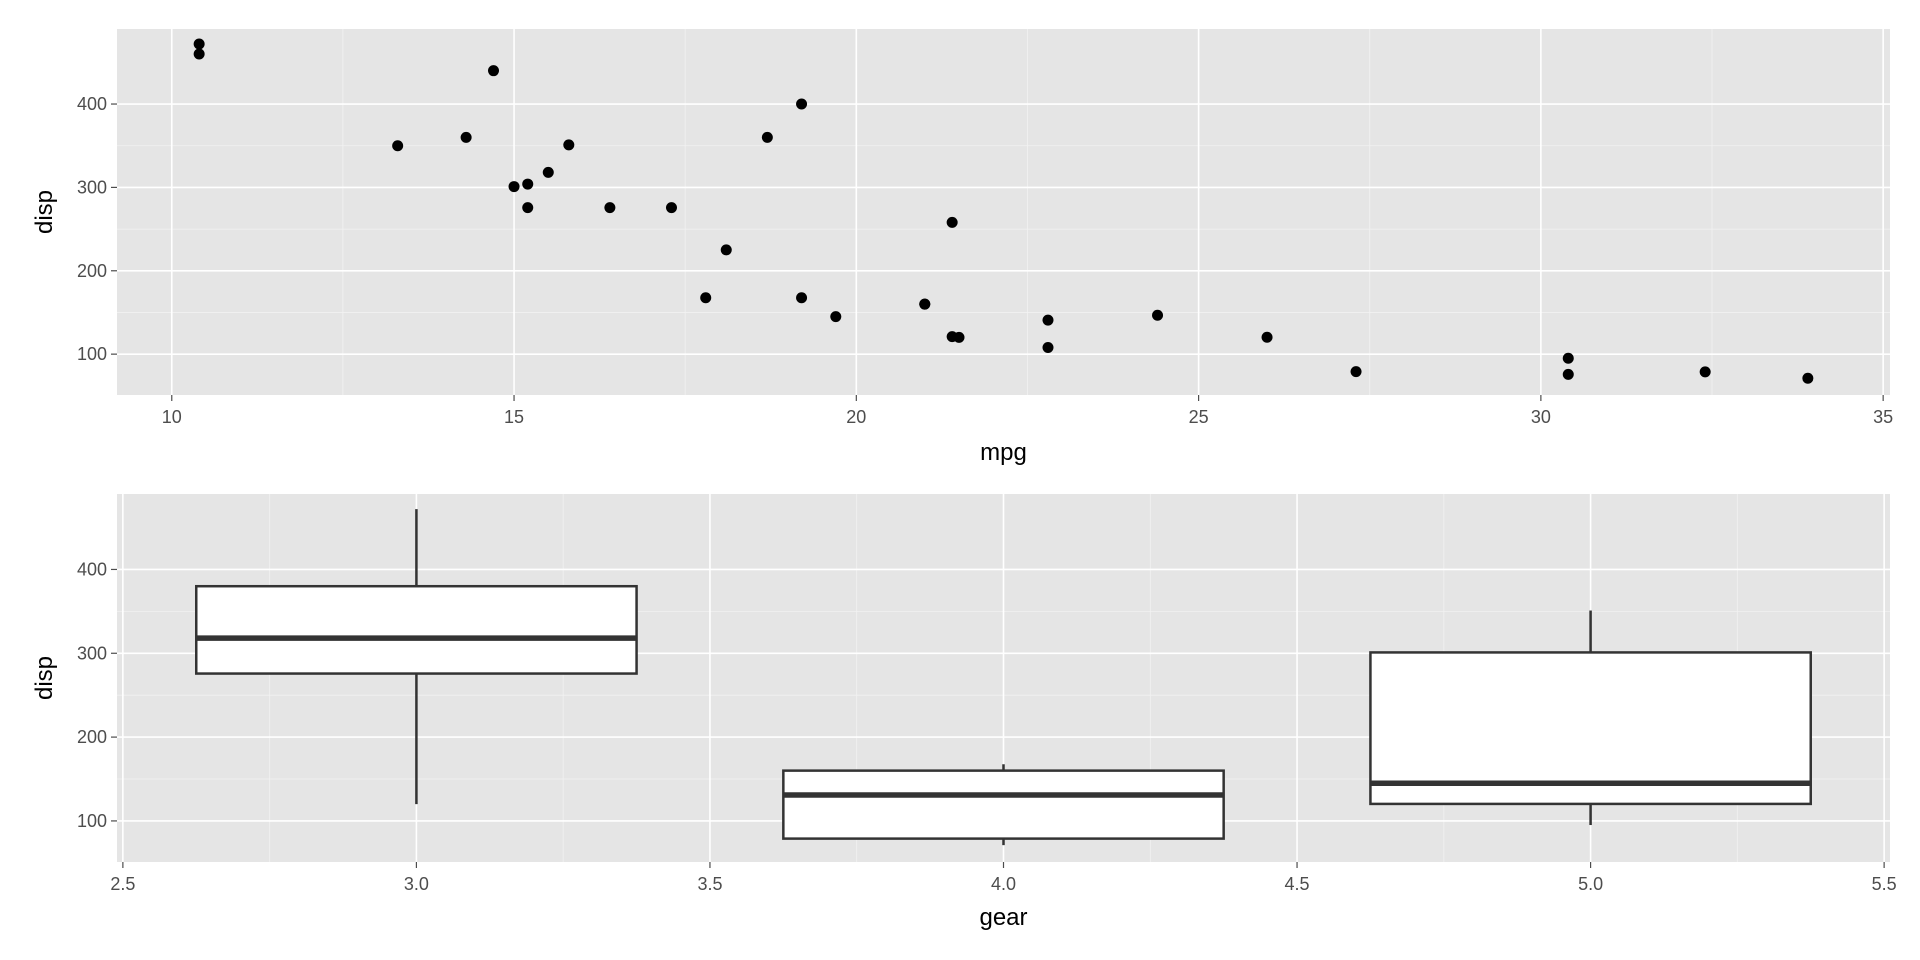  I want to click on x-tick-label: 5.0, so click(1590, 884).